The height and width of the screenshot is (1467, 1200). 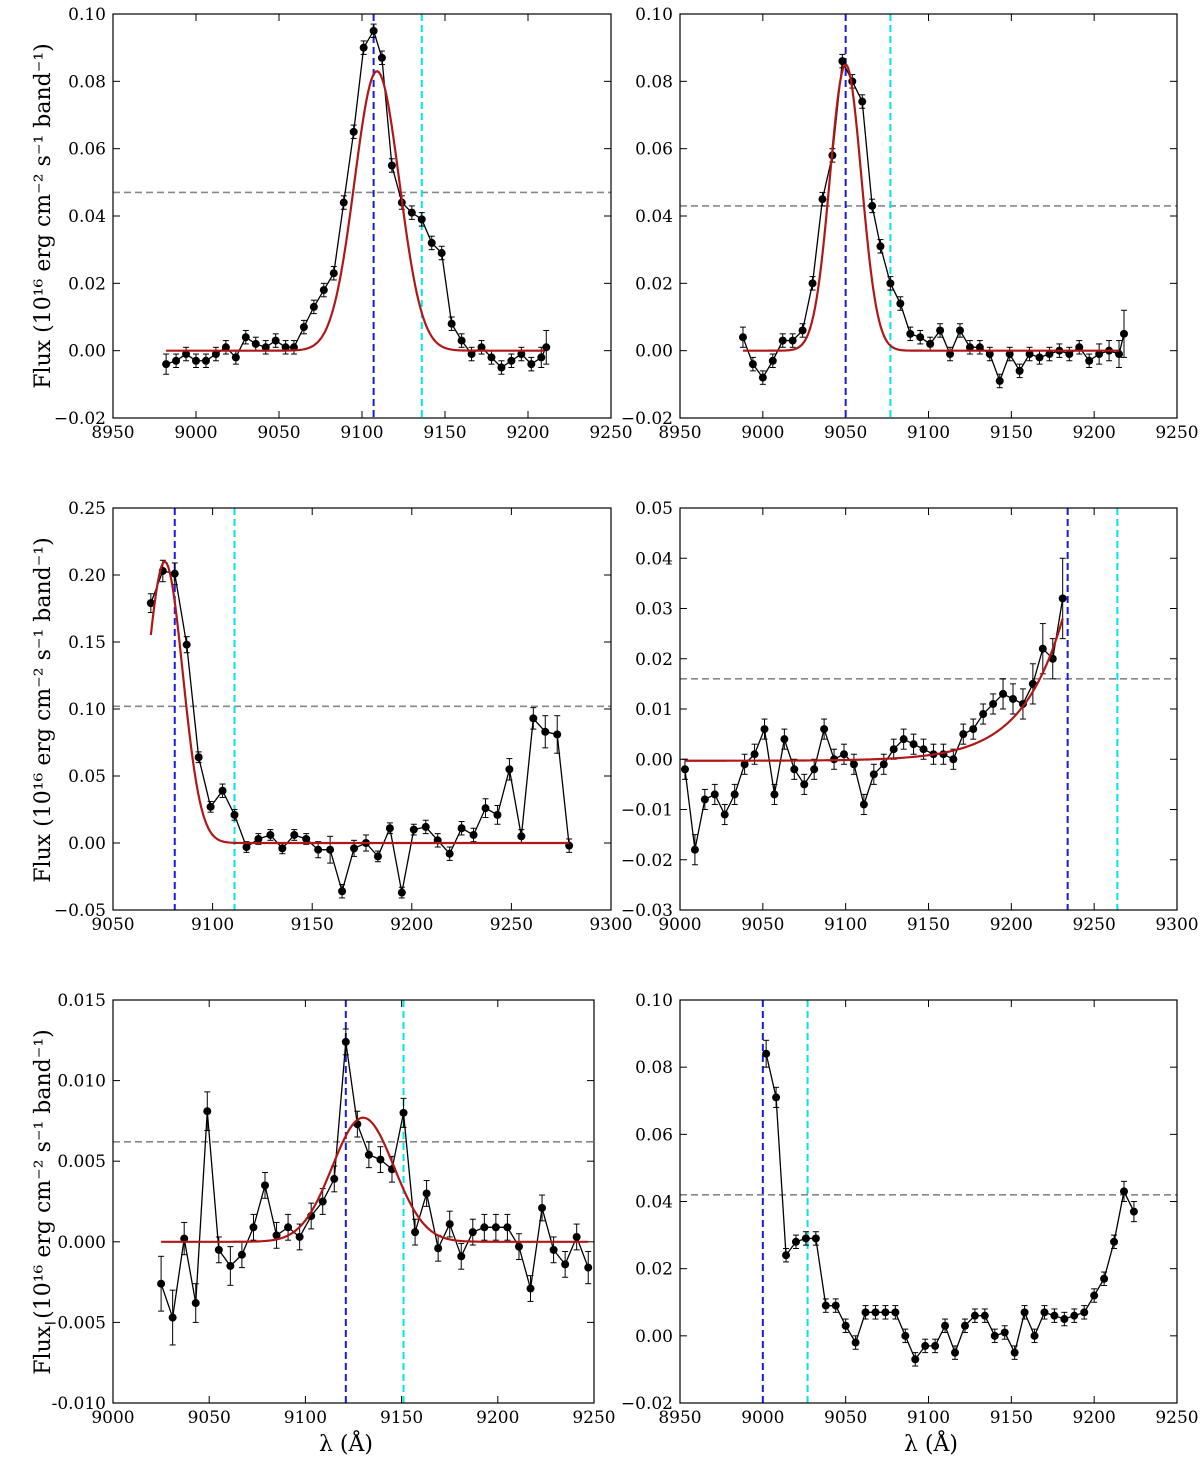 I want to click on x-tick-label: 9300, so click(x=1176, y=925).